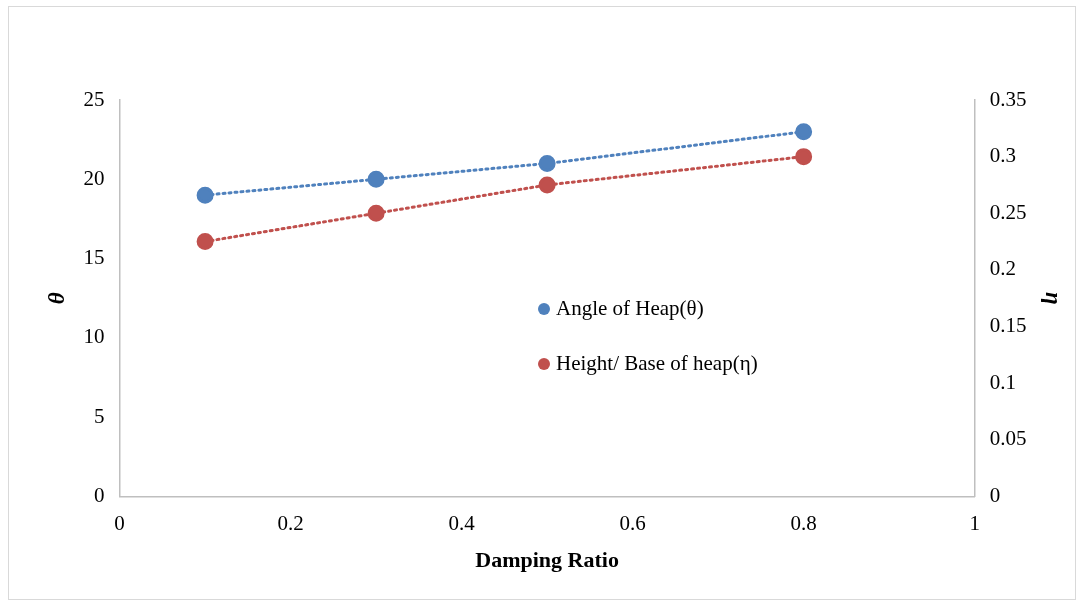  Describe the element at coordinates (803, 522) in the screenshot. I see `x-tick-label: 0.8` at that location.